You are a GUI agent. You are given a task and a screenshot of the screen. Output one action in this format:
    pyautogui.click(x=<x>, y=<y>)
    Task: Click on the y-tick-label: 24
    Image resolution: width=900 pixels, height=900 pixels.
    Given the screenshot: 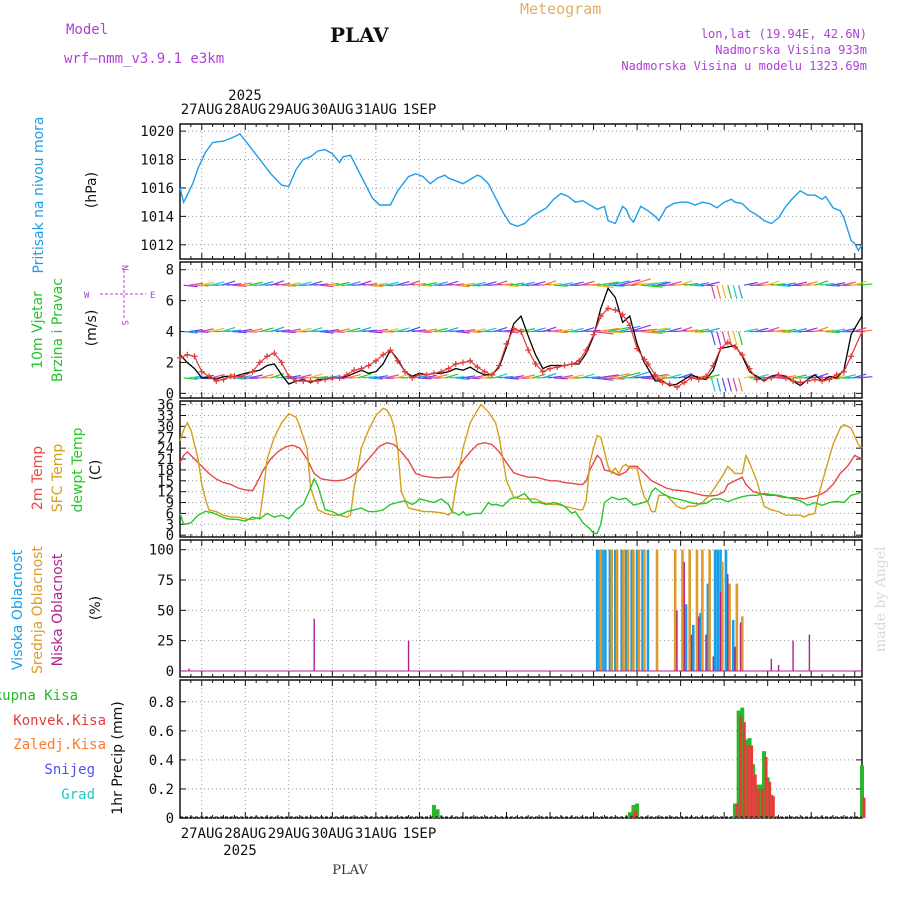 What is the action you would take?
    pyautogui.click(x=165, y=449)
    